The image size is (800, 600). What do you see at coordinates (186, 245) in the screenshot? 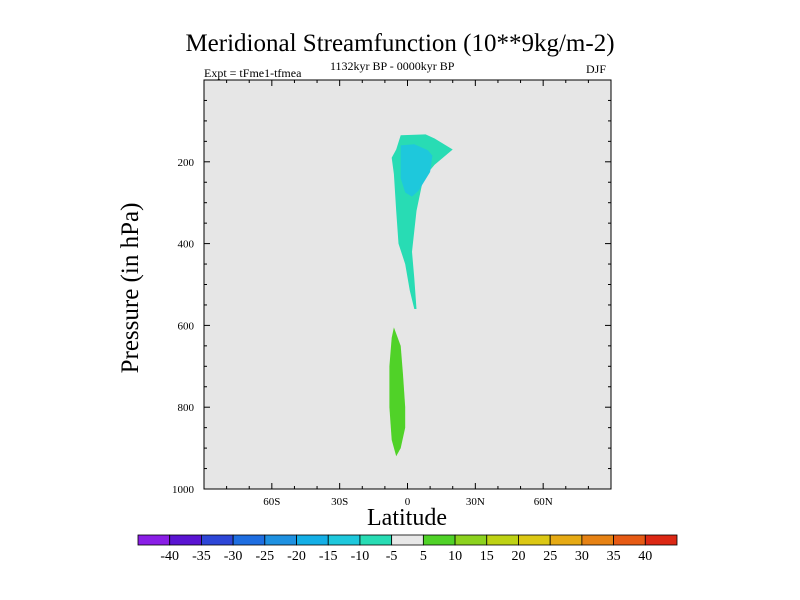
I see `y-tick-label: 400` at bounding box center [186, 245].